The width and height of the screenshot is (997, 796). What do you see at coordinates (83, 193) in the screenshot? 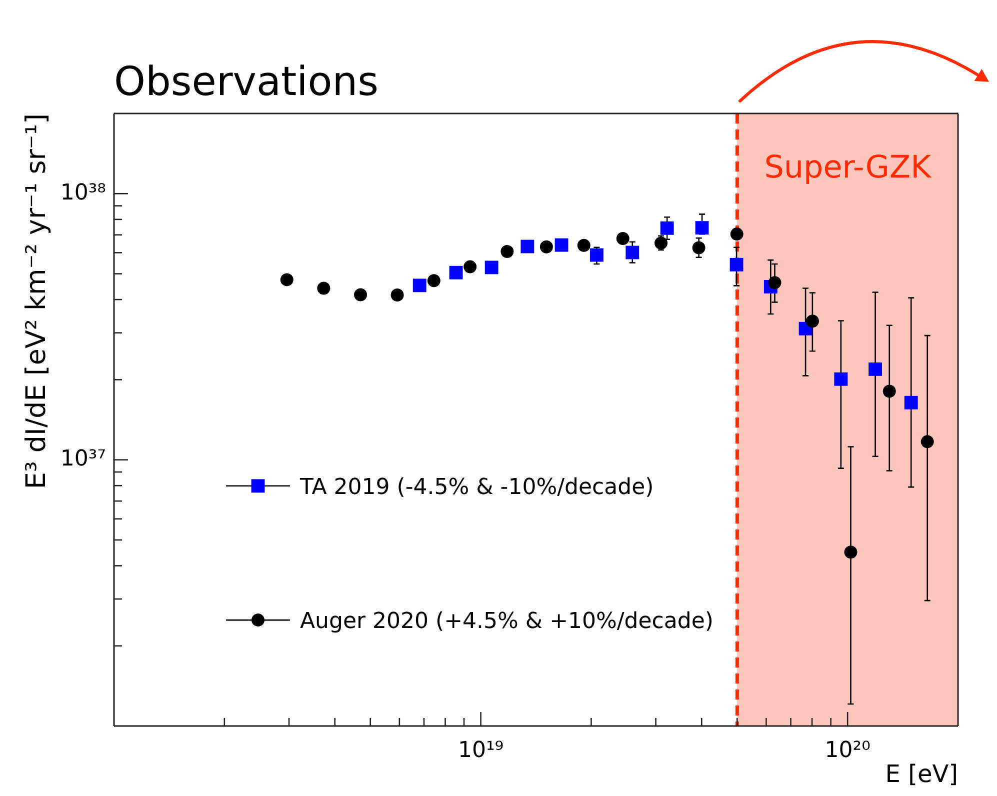
I see `y-tick-label: 10³⁸` at bounding box center [83, 193].